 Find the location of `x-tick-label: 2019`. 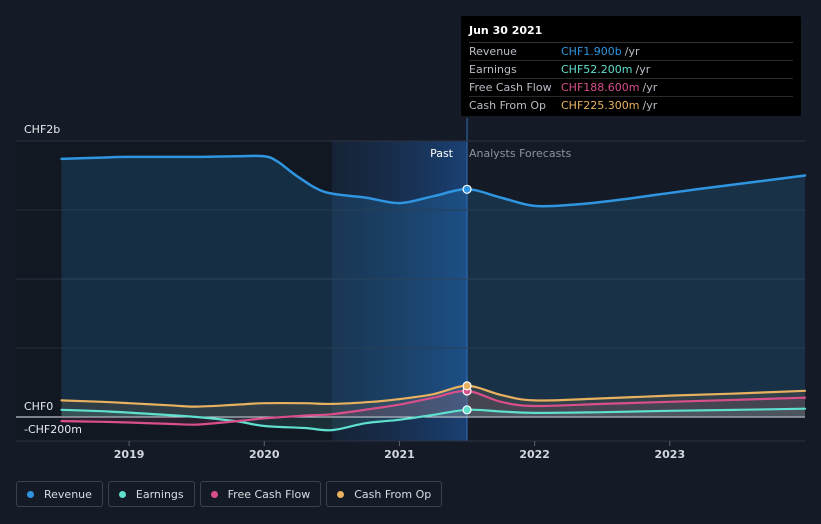

x-tick-label: 2019 is located at coordinates (129, 454).